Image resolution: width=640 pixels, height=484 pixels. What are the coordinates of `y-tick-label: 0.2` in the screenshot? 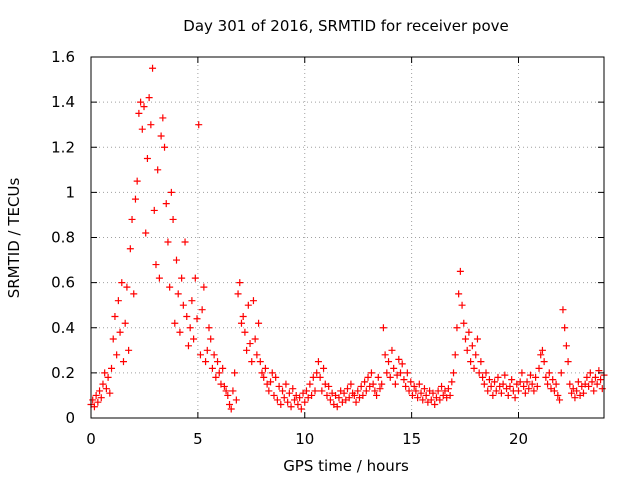 It's located at (63, 373).